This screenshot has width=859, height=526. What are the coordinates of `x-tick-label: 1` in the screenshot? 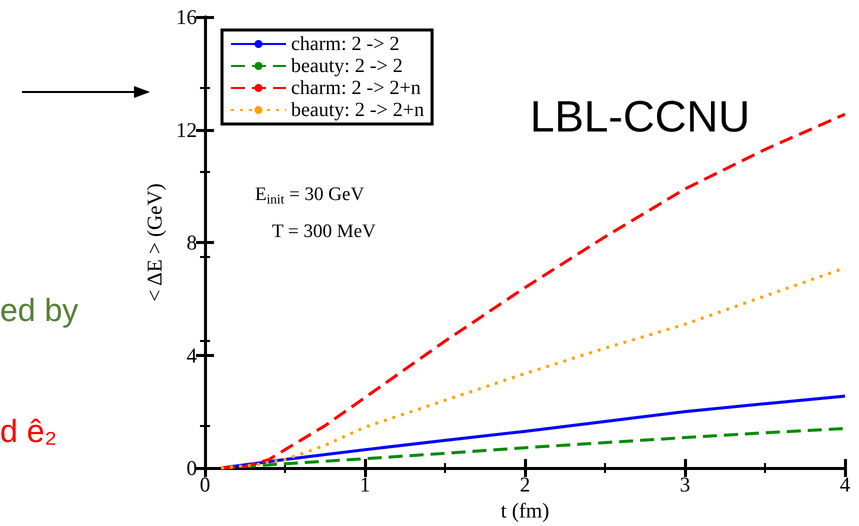 It's located at (365, 484).